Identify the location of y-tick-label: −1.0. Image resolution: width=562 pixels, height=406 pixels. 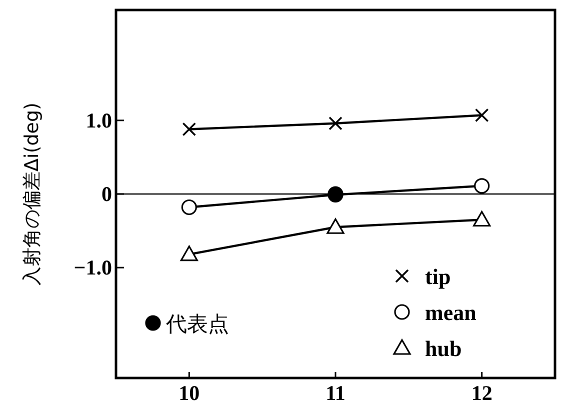
(93, 268).